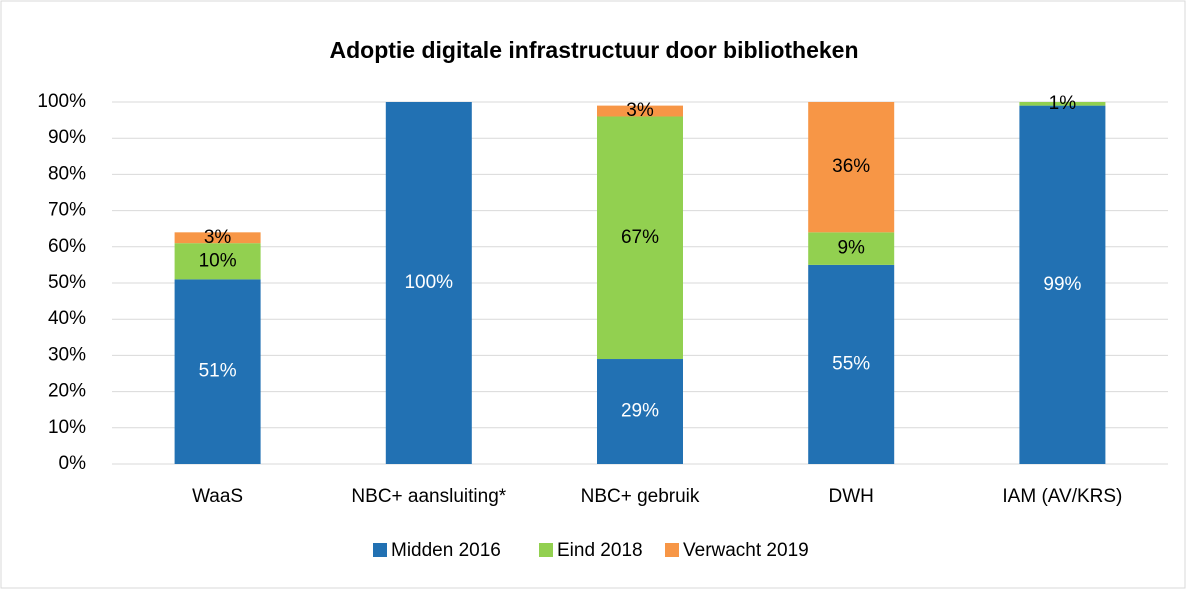 Image resolution: width=1188 pixels, height=590 pixels. I want to click on data-label: 1%, so click(1063, 103).